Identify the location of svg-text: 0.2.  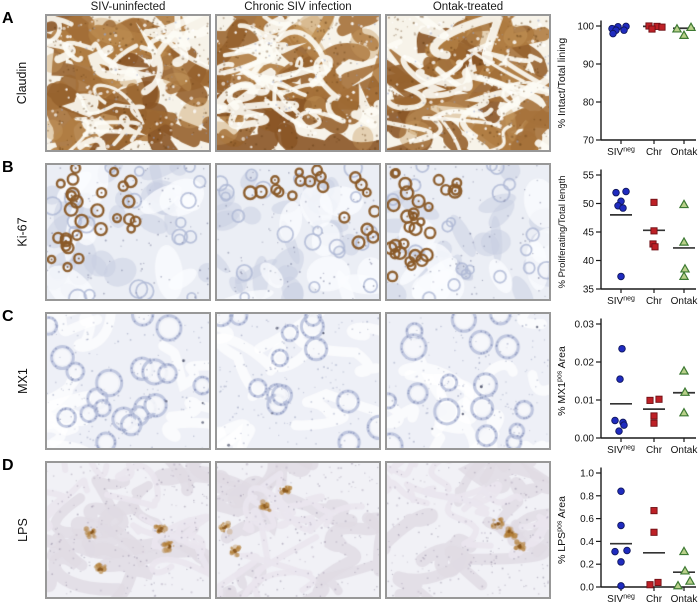
(587, 565).